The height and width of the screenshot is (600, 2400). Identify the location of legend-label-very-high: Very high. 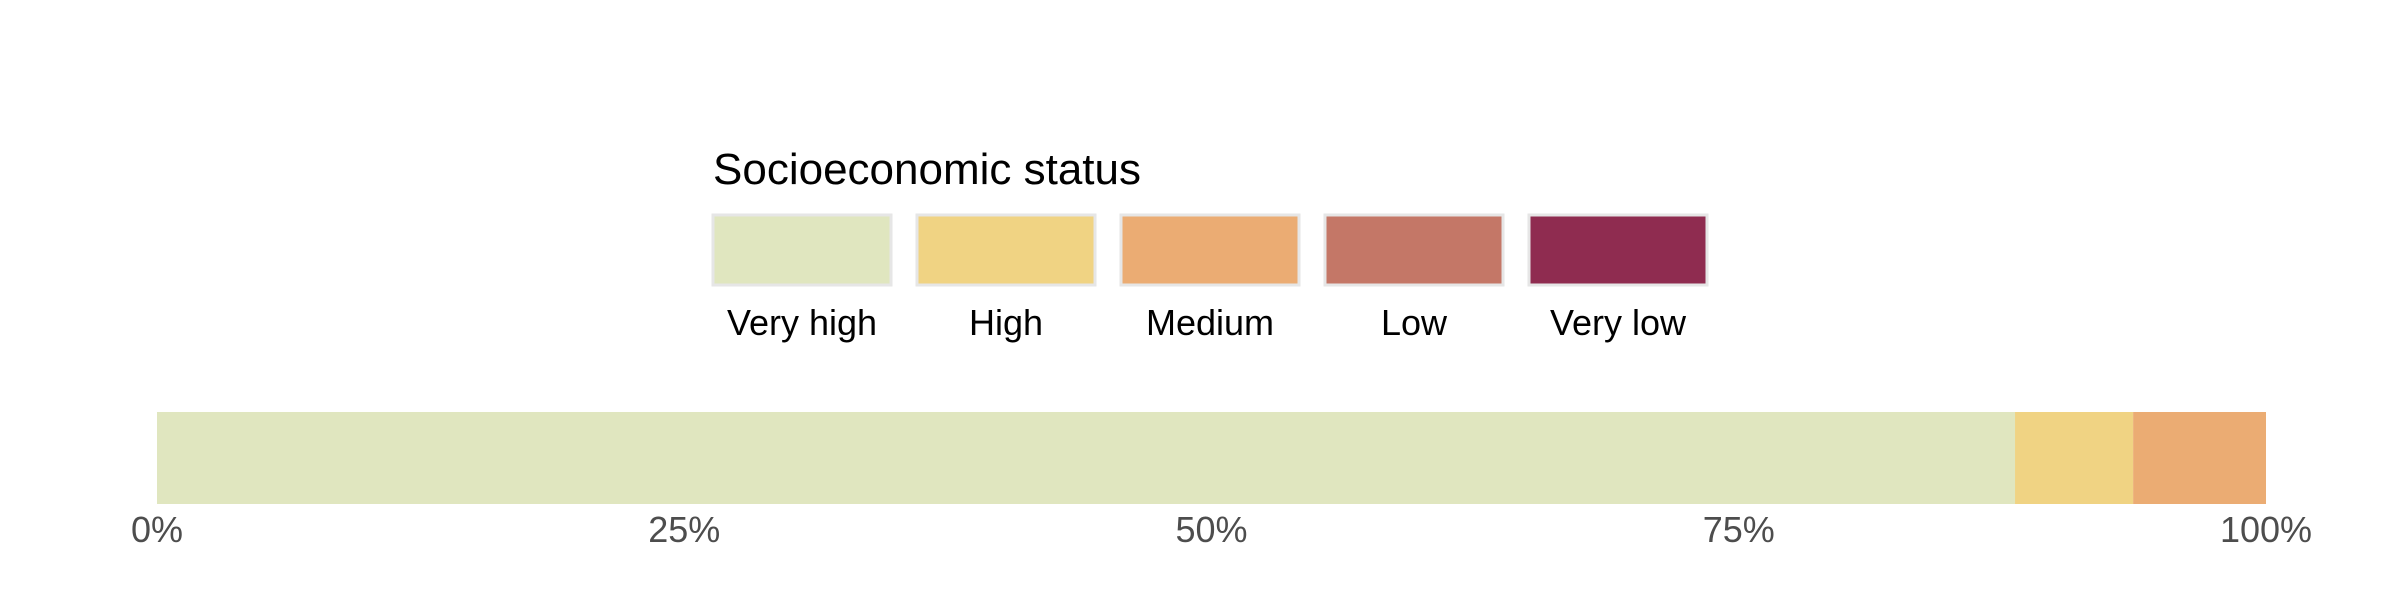
(802, 322).